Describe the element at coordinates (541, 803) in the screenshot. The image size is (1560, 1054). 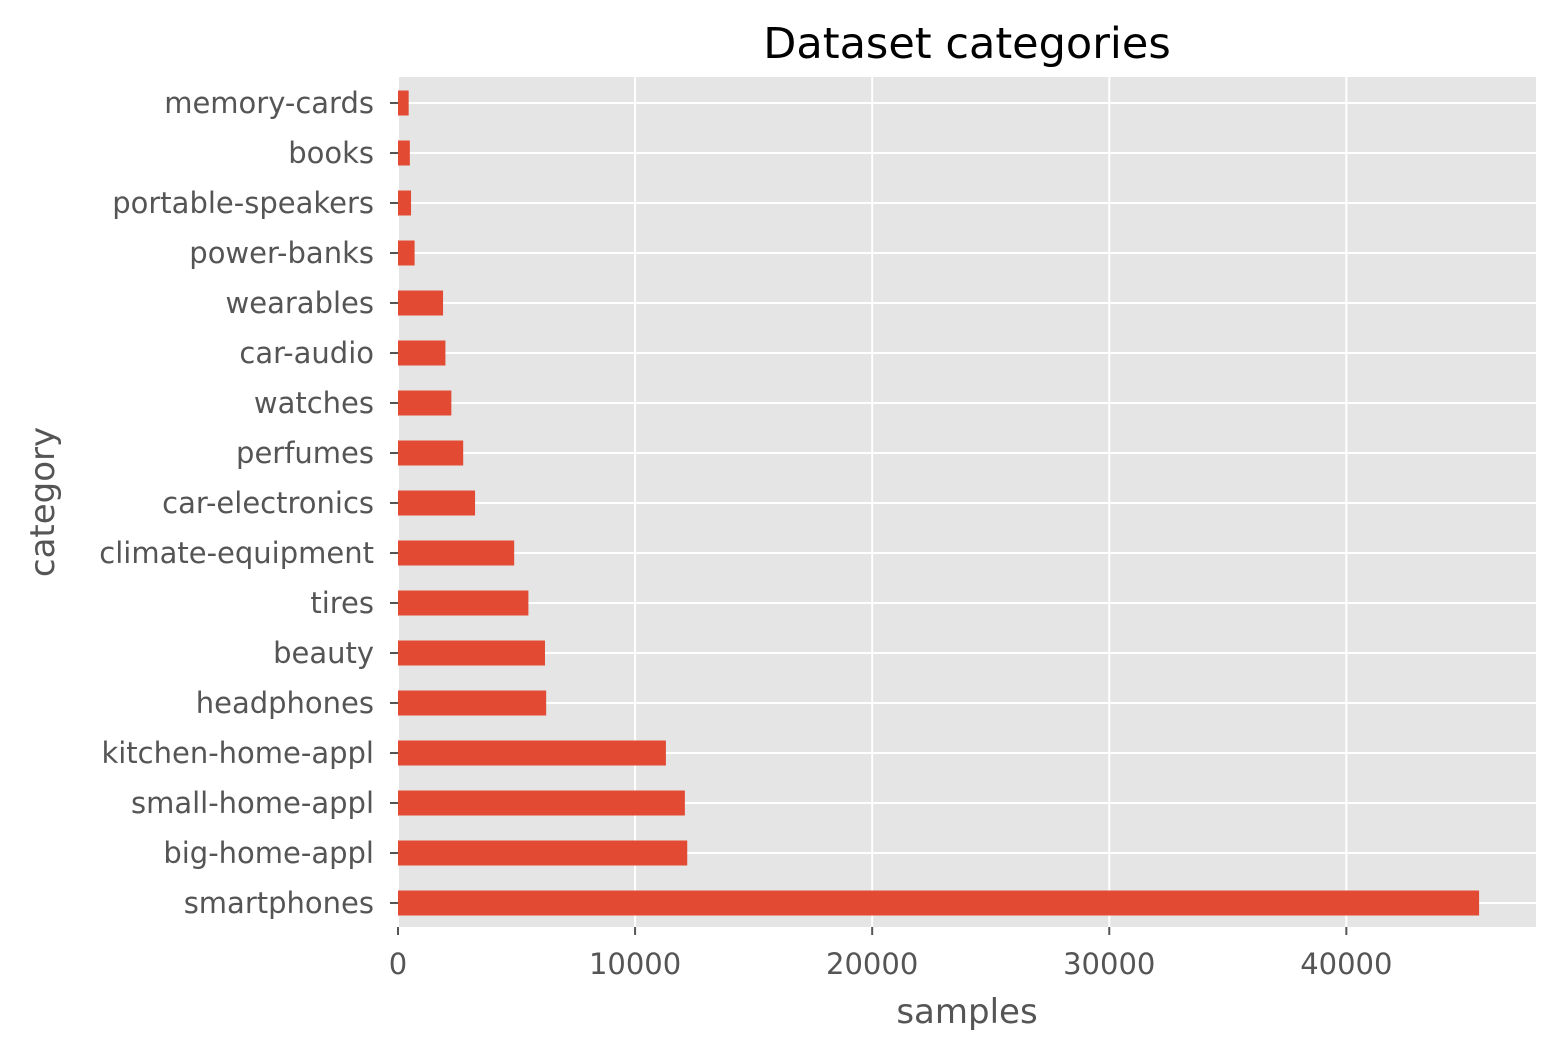
I see `bar-small-home-appl` at that location.